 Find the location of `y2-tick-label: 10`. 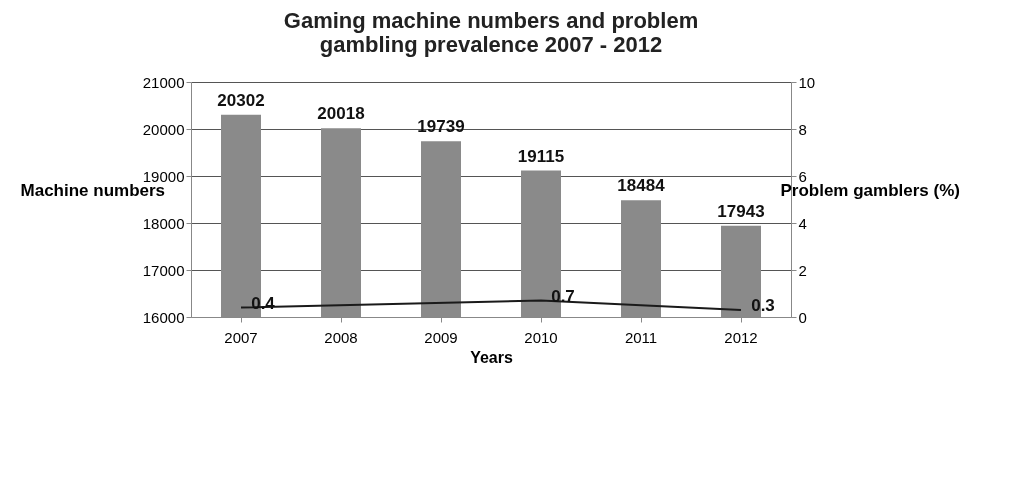

y2-tick-label: 10 is located at coordinates (807, 82).